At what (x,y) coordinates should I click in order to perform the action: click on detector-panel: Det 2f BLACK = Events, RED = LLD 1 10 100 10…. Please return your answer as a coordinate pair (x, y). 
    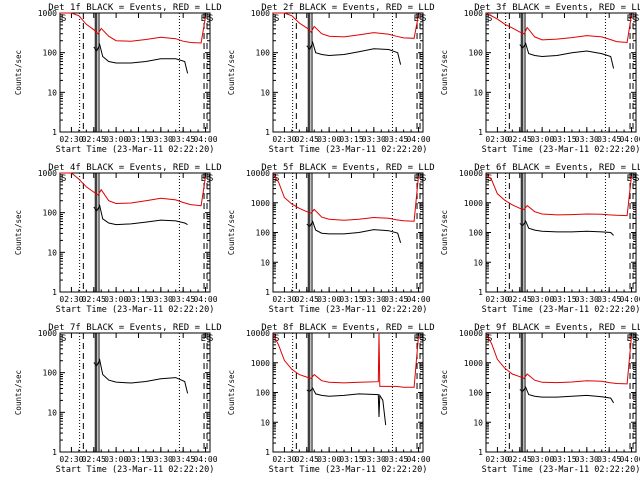
    Looking at the image, I should click on (331, 79).